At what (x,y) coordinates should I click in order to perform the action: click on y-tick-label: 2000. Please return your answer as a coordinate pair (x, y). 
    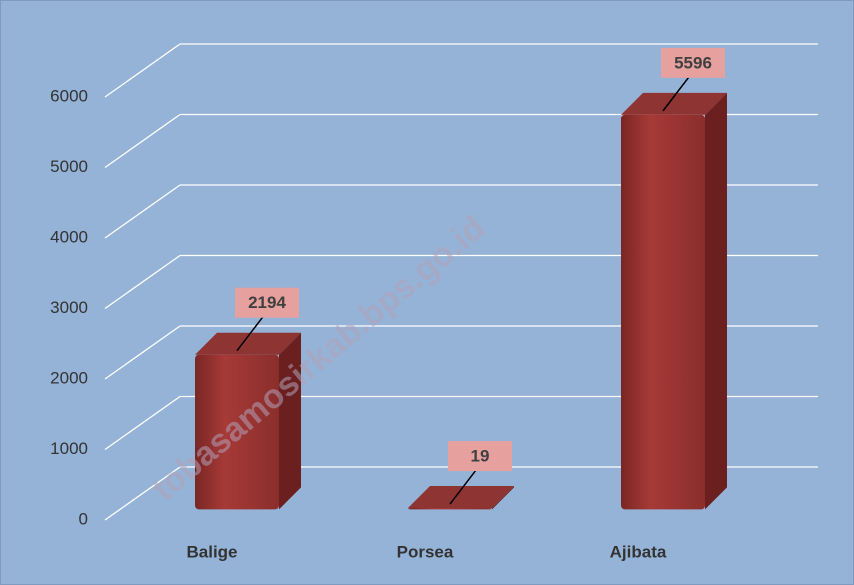
    Looking at the image, I should click on (69, 377).